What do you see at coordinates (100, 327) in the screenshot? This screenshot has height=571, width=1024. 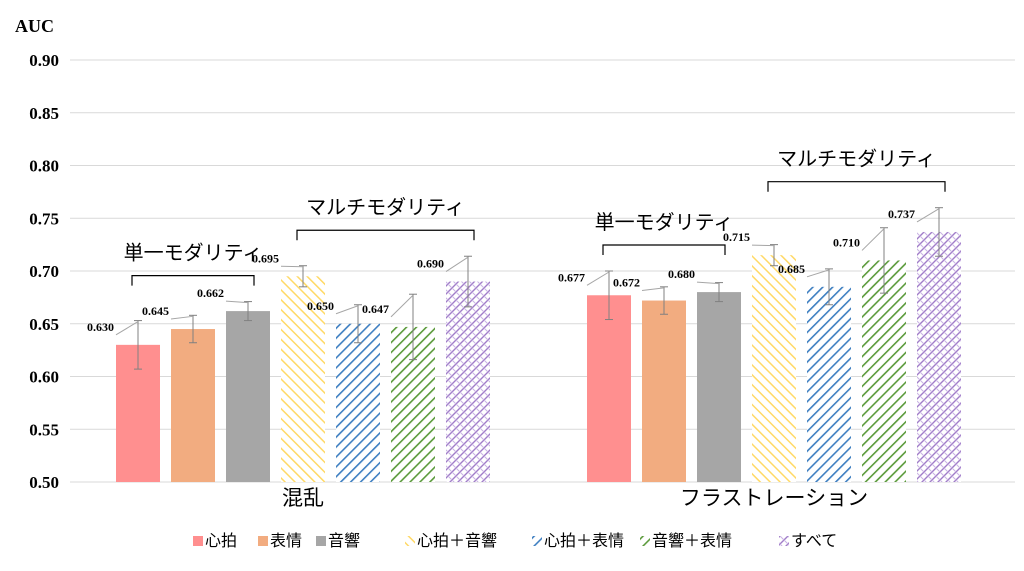 I see `data-label: 0.630` at bounding box center [100, 327].